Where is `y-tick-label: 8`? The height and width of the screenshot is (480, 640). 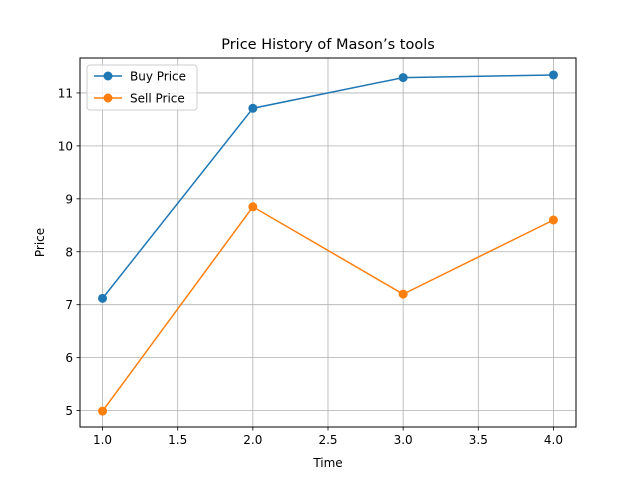 y-tick-label: 8 is located at coordinates (69, 252).